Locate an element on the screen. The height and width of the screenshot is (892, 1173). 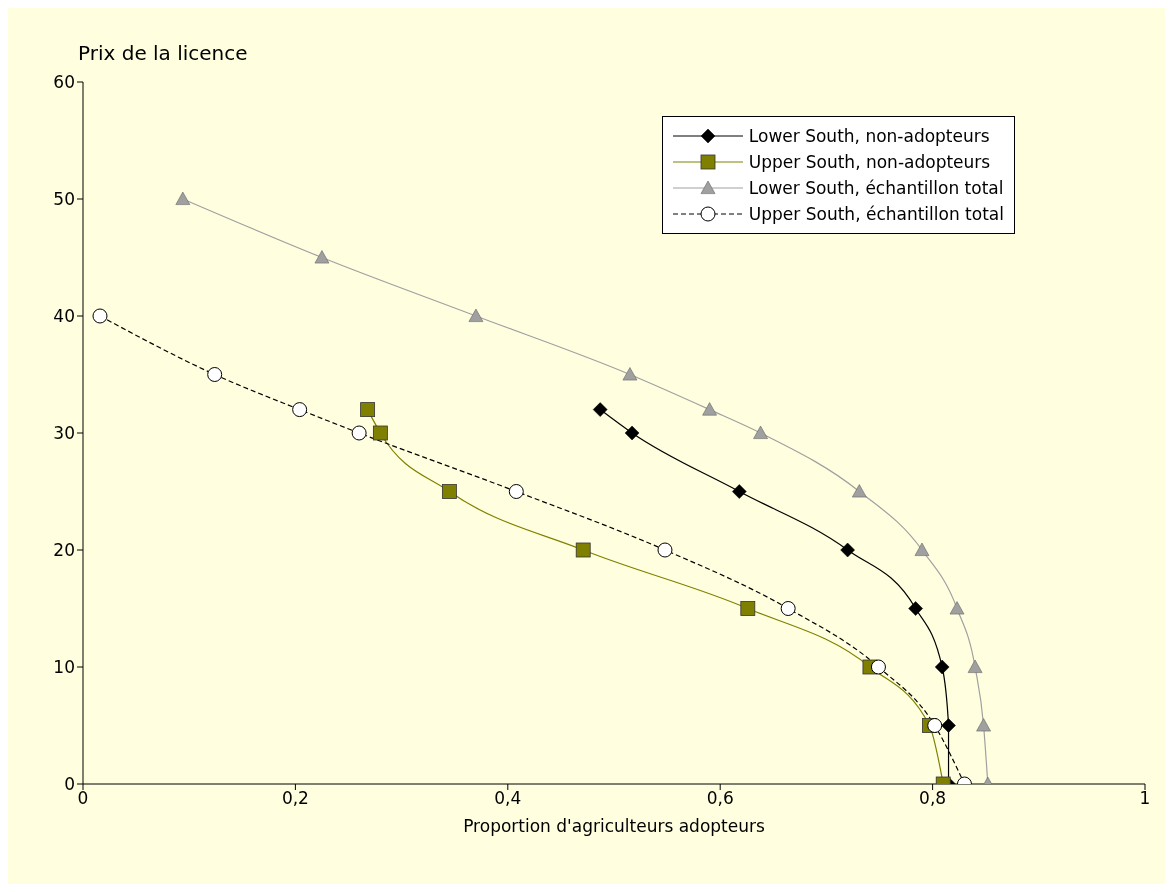
x-axis-title: Proportion d'agriculteurs adopteurs is located at coordinates (614, 826).